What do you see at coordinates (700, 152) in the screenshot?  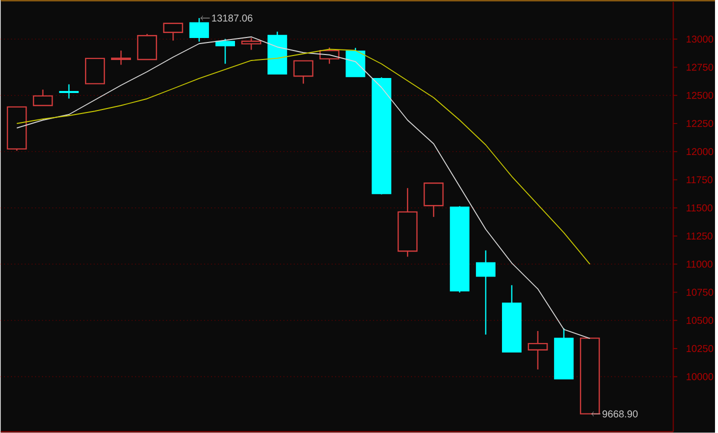 I see `y-tick-label: 12000` at bounding box center [700, 152].